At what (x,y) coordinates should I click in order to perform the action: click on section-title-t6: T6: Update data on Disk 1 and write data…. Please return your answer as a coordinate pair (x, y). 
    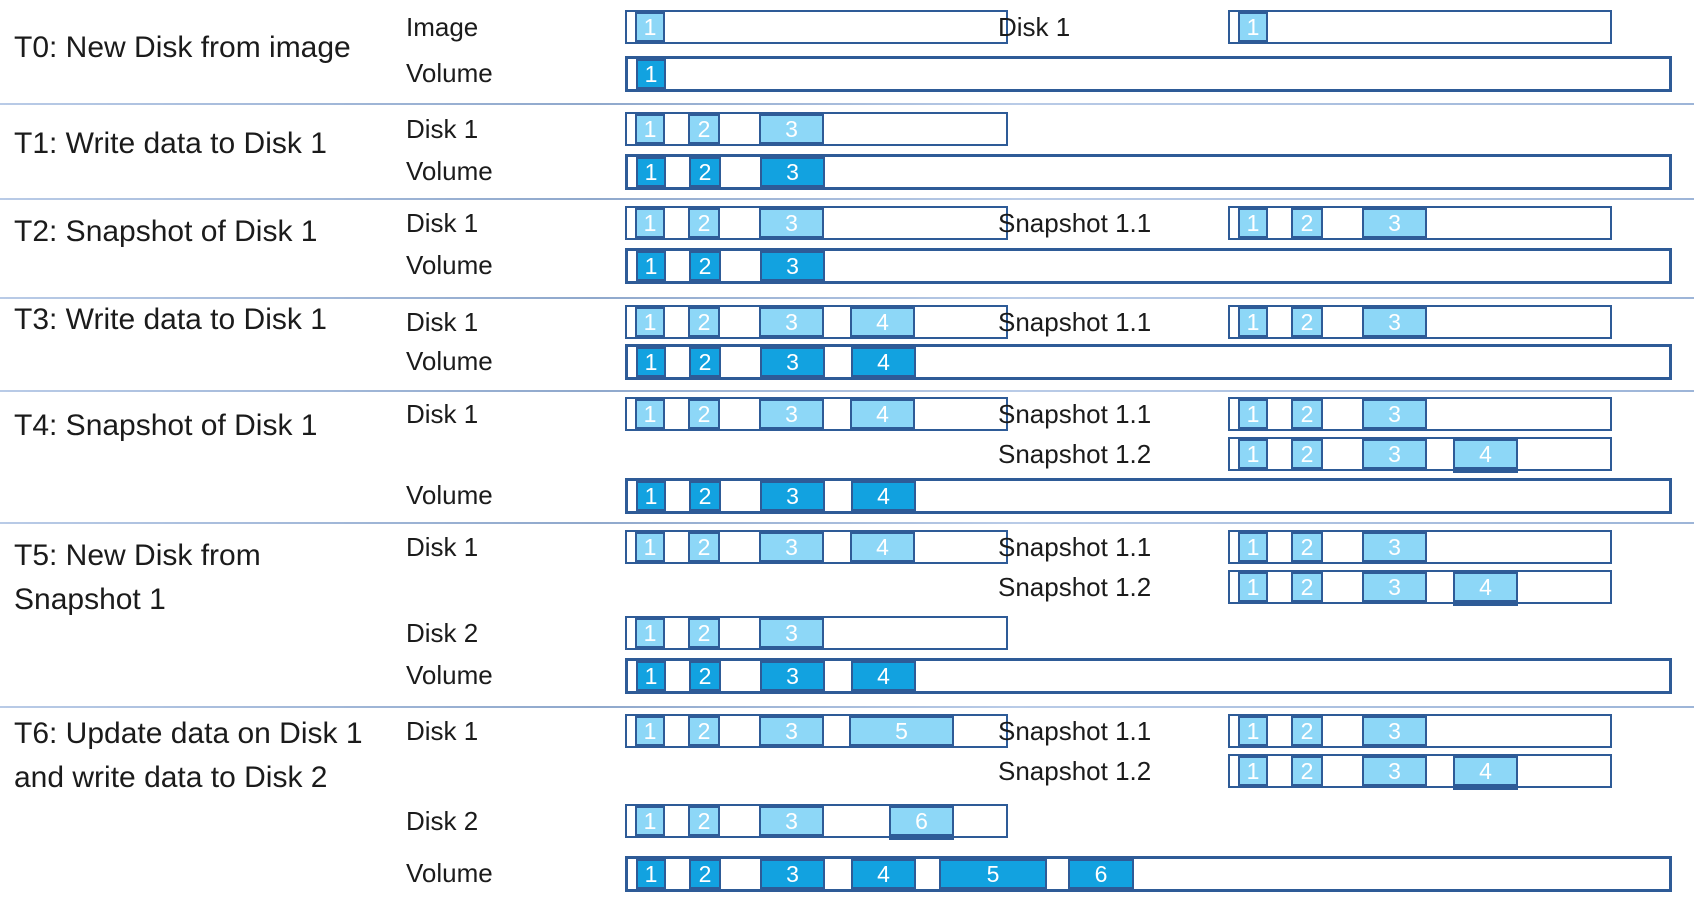
    Looking at the image, I should click on (188, 755).